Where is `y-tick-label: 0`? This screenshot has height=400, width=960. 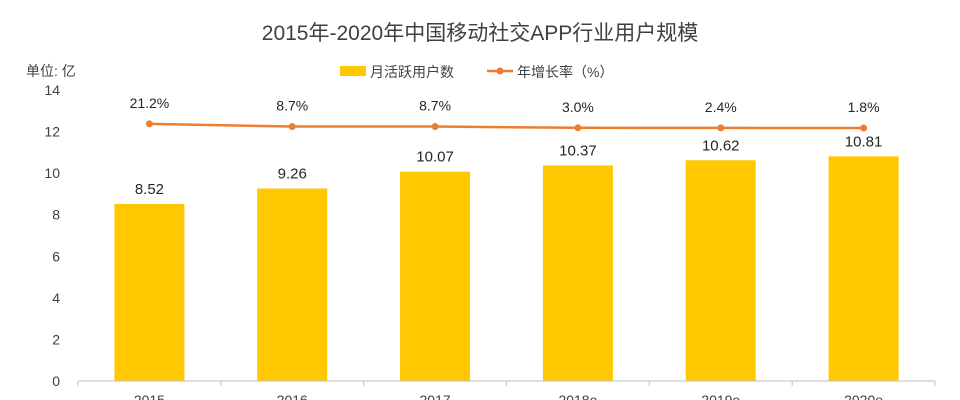
y-tick-label: 0 is located at coordinates (56, 381).